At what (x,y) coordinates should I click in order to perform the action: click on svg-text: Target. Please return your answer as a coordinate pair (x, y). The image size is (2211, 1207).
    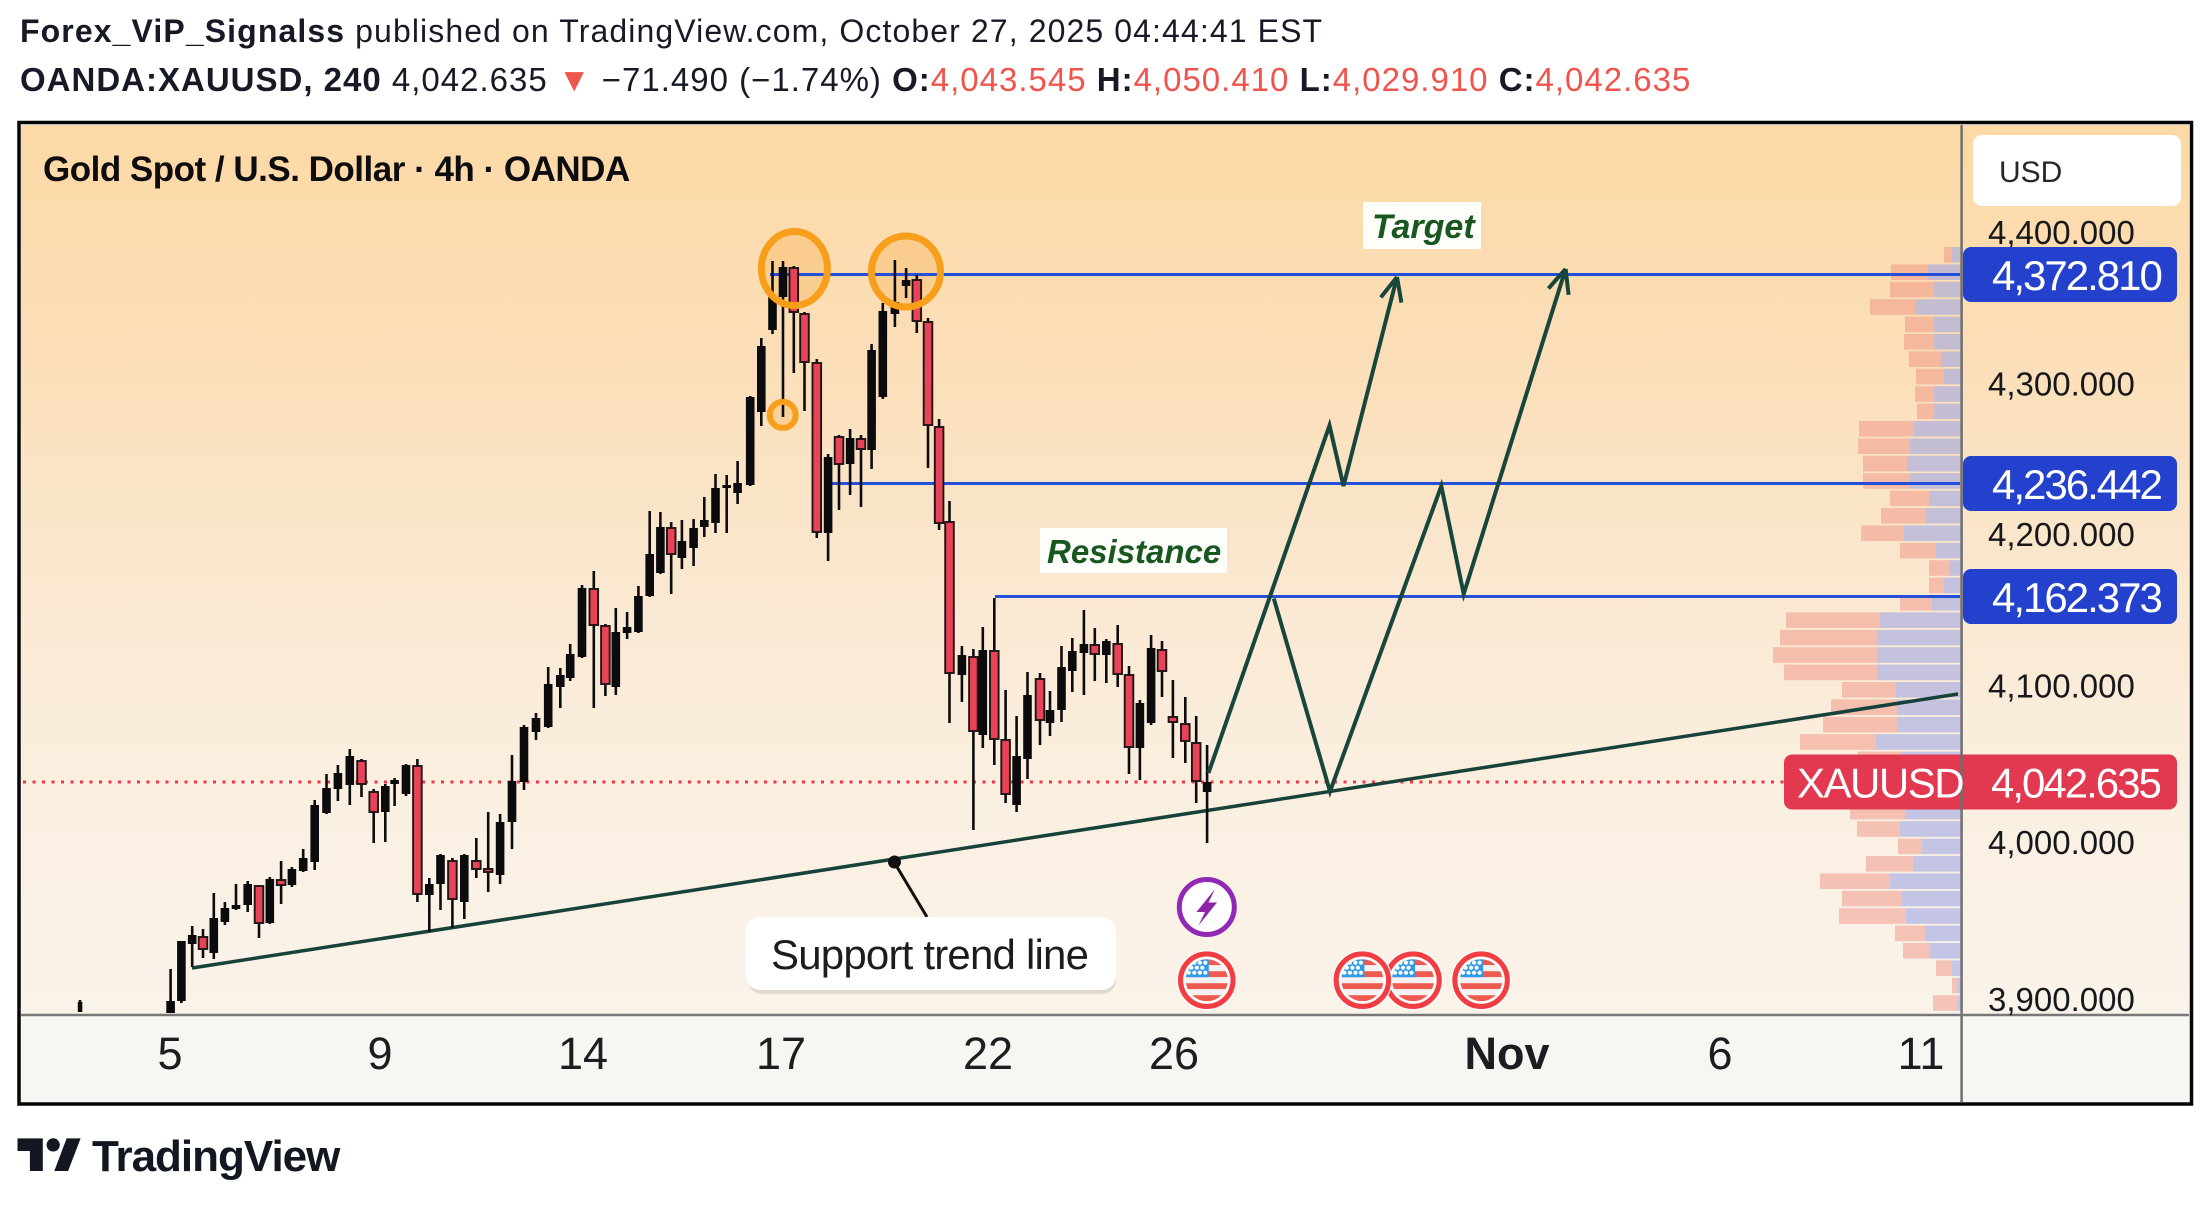
    Looking at the image, I should click on (1424, 227).